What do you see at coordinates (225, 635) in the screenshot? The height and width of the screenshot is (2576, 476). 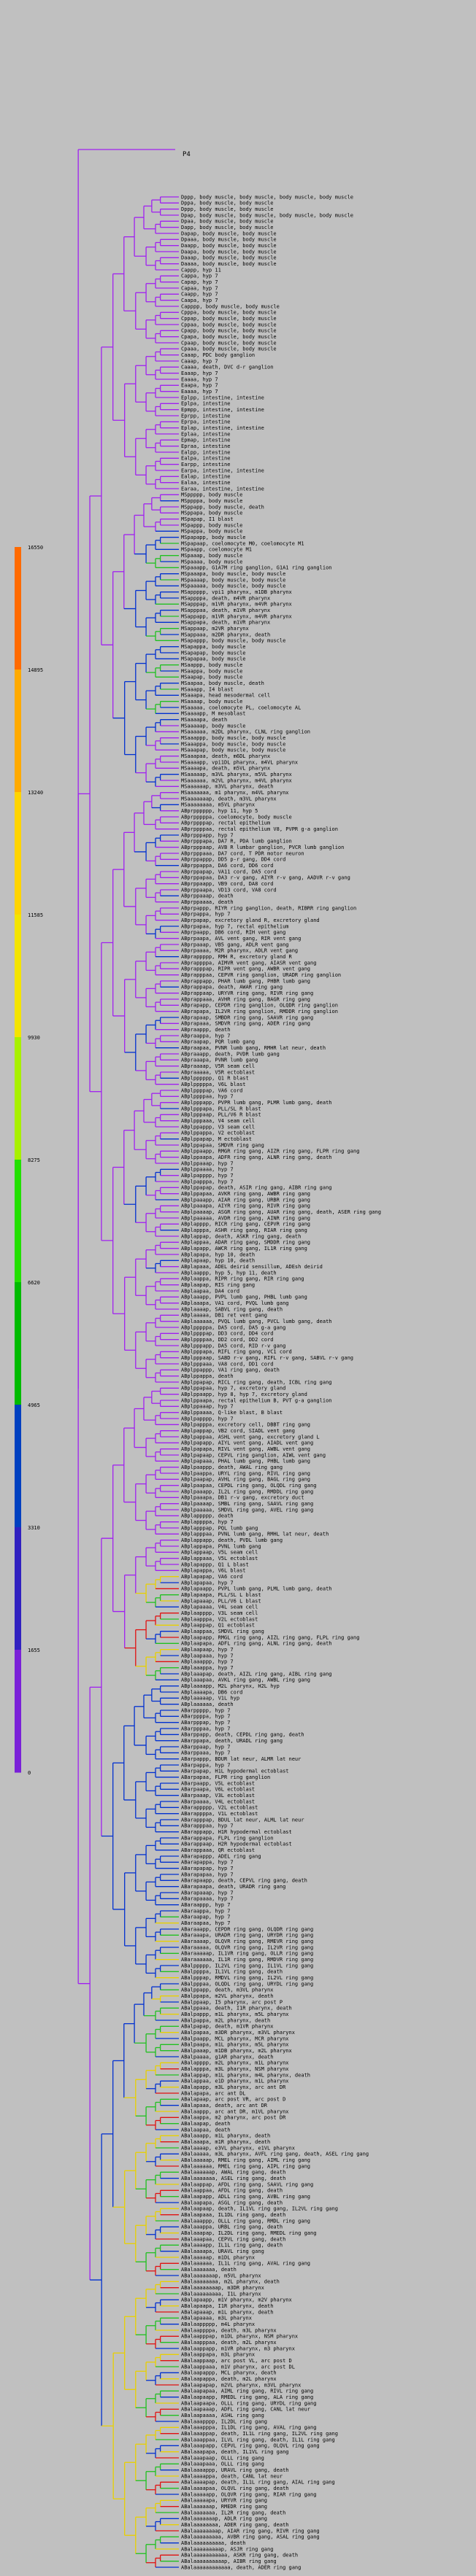 I see `leaf-label: MSappaaa, m2DR pharynx, death` at bounding box center [225, 635].